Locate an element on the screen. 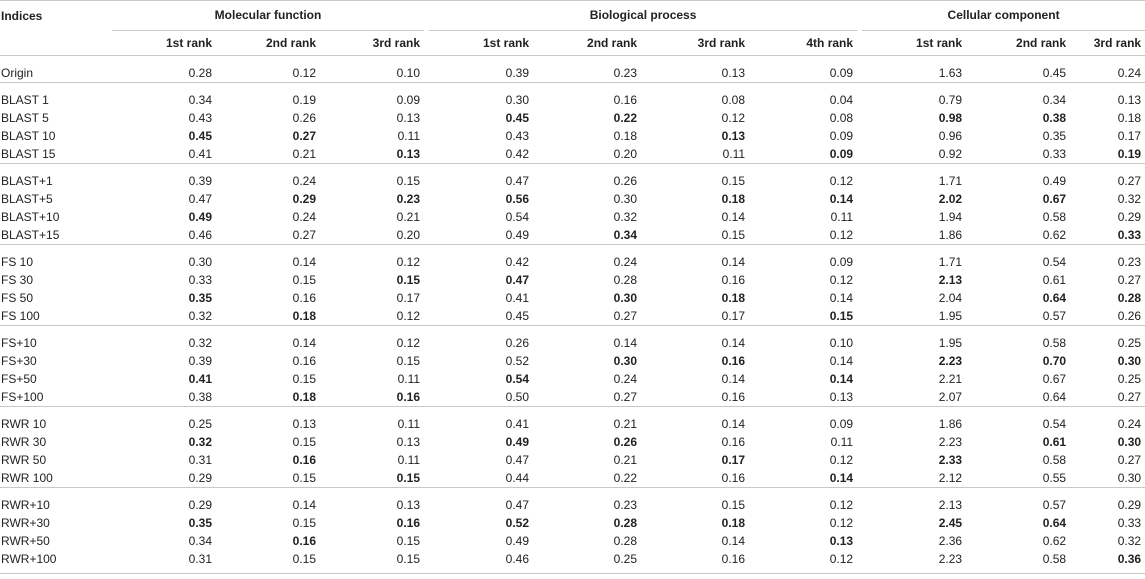  table-cell: 0.34 is located at coordinates (625, 235).